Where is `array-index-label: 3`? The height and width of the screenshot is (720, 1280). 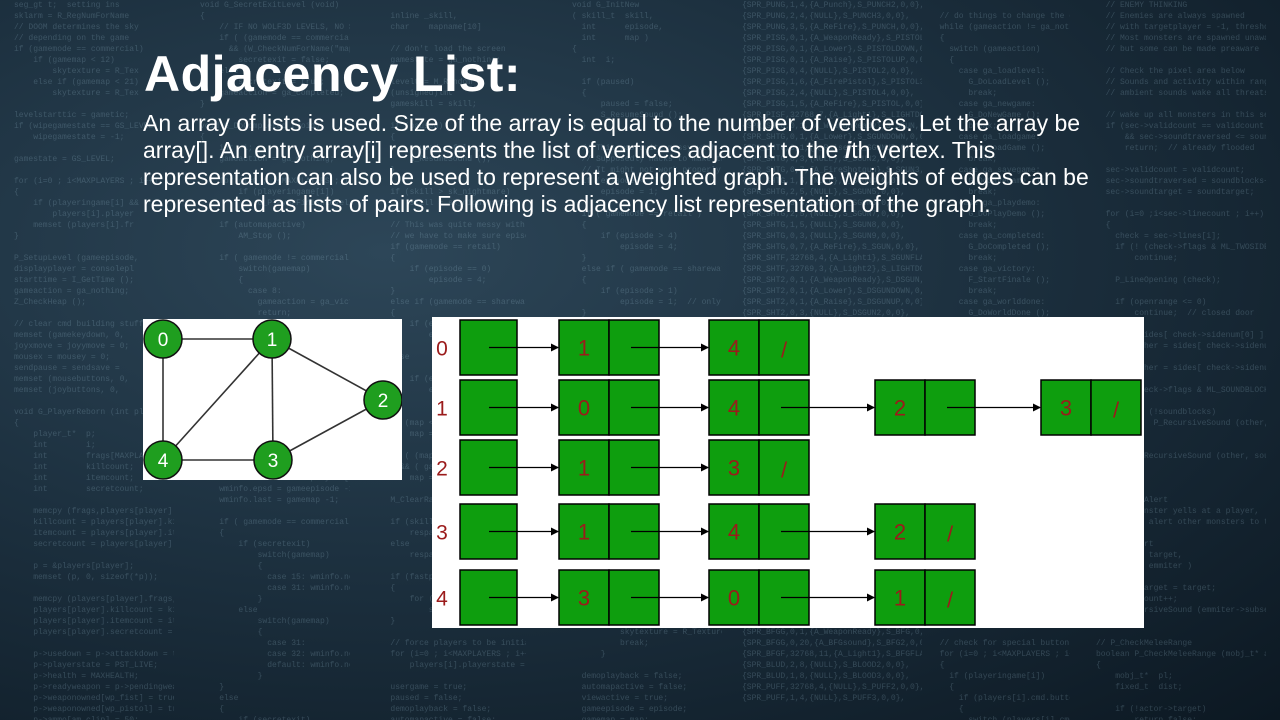
array-index-label: 3 is located at coordinates (442, 533).